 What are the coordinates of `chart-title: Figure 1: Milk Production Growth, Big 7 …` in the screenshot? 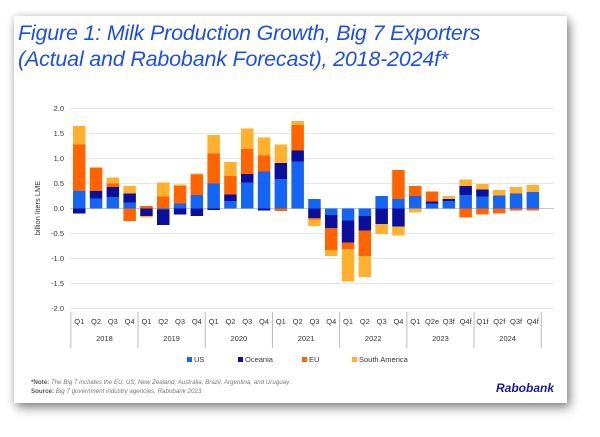 It's located at (288, 46).